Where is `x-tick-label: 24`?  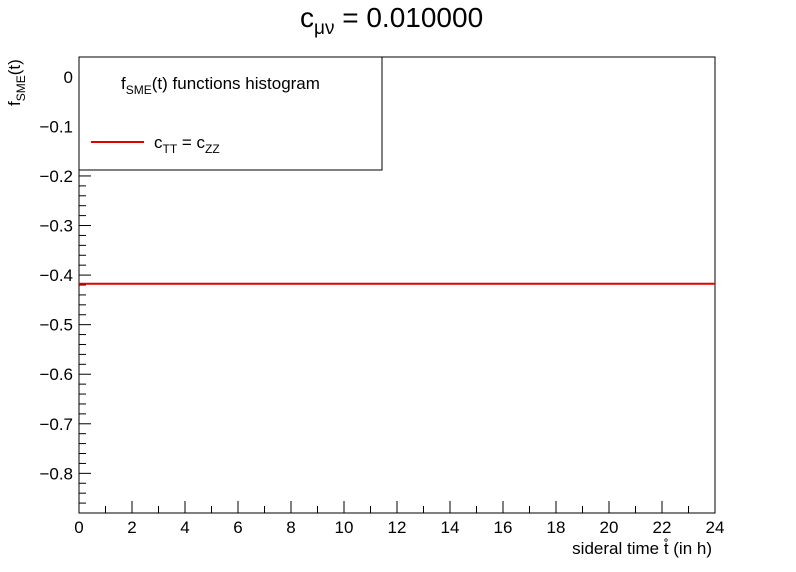
x-tick-label: 24 is located at coordinates (715, 527).